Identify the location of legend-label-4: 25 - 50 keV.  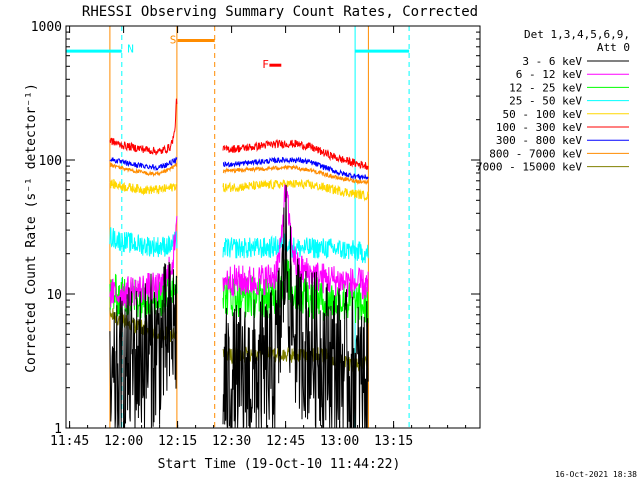
(545, 101).